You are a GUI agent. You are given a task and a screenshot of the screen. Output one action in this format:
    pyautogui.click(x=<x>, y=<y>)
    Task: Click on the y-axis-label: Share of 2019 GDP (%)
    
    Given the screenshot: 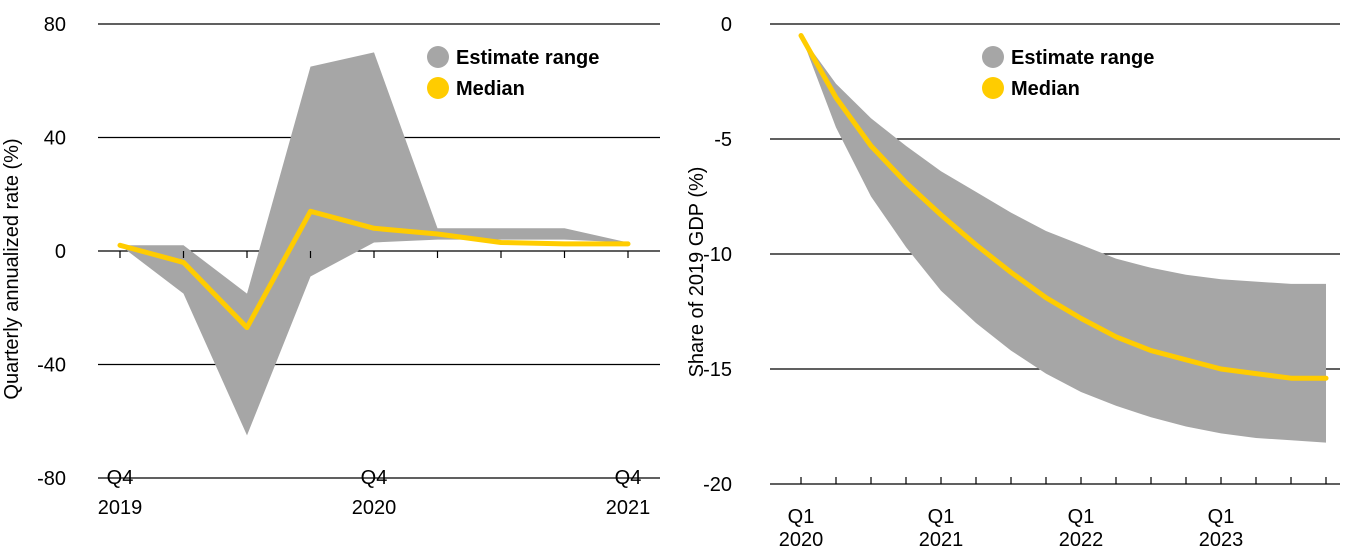 What is the action you would take?
    pyautogui.click(x=697, y=272)
    